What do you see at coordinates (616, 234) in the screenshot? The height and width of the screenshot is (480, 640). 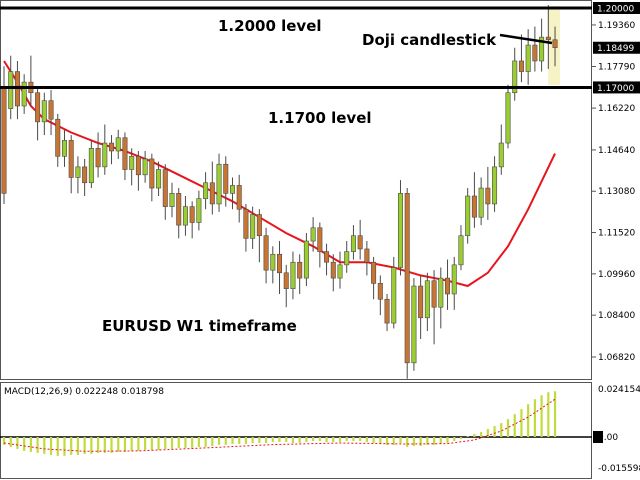 I see `price-tick-label: 1.11520` at bounding box center [616, 234].